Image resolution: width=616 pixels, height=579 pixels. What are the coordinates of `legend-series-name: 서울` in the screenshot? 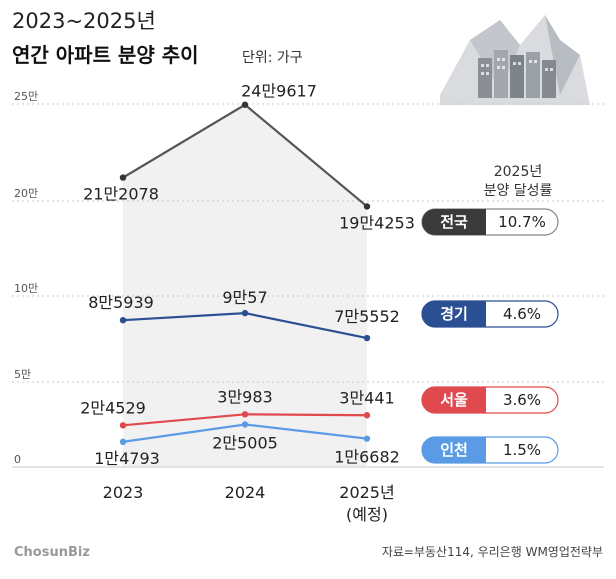 It's located at (454, 400).